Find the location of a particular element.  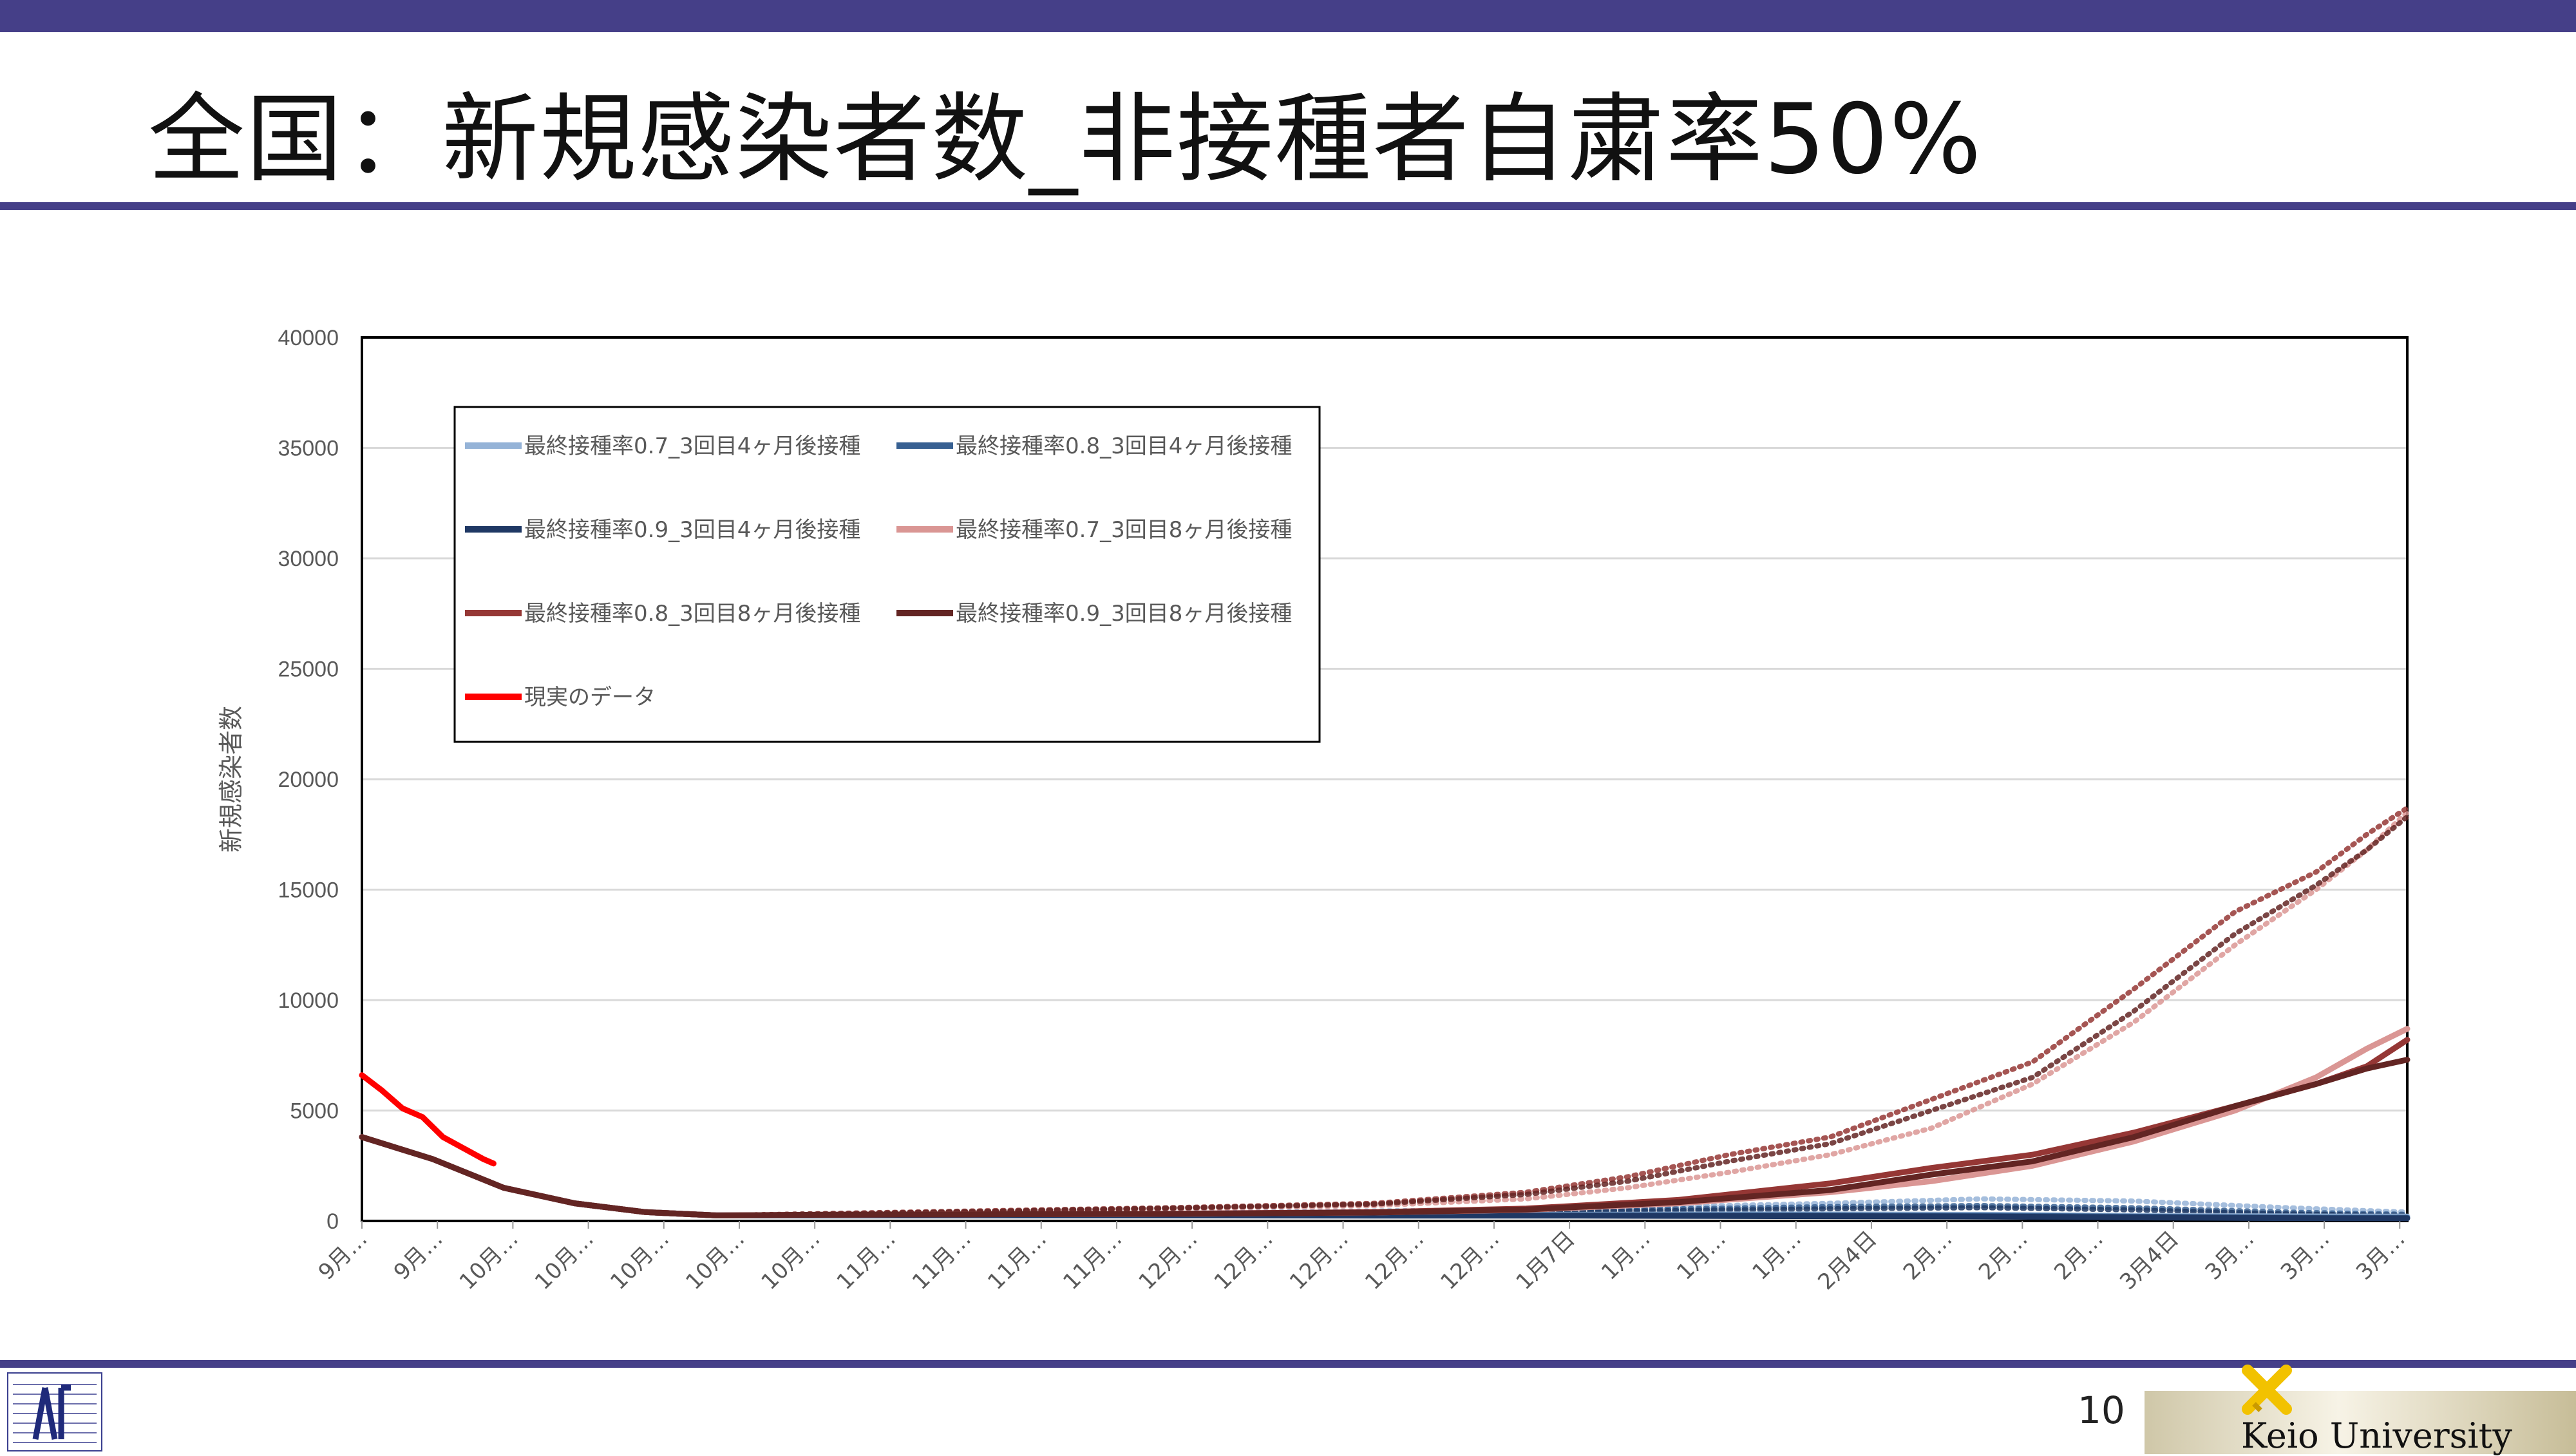

pen-emblem-icon is located at coordinates (2267, 1390).